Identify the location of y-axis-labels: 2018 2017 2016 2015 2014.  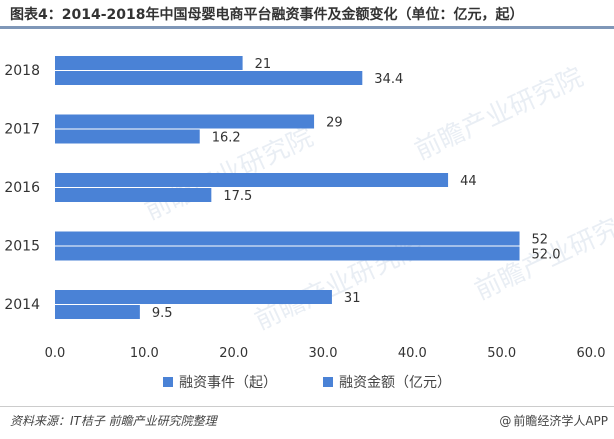
(22, 188).